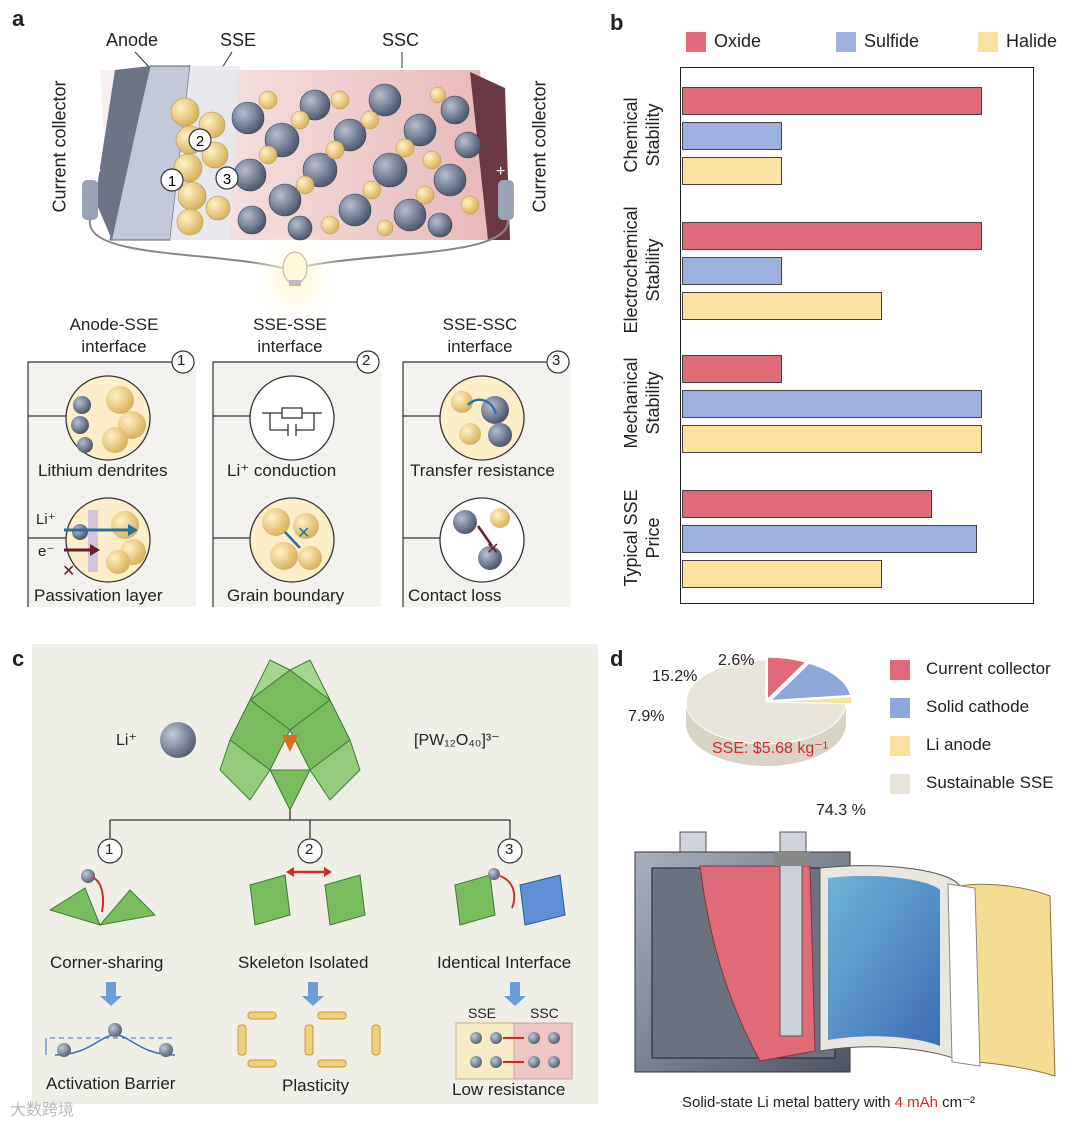 The width and height of the screenshot is (1080, 1130). I want to click on battery-cell-illustration: − +, so click(298, 190).